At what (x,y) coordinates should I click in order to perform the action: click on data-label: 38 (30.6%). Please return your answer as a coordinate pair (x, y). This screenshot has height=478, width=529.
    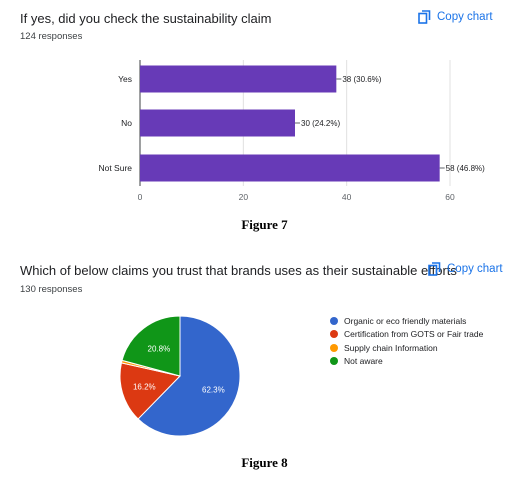
    Looking at the image, I should click on (361, 79).